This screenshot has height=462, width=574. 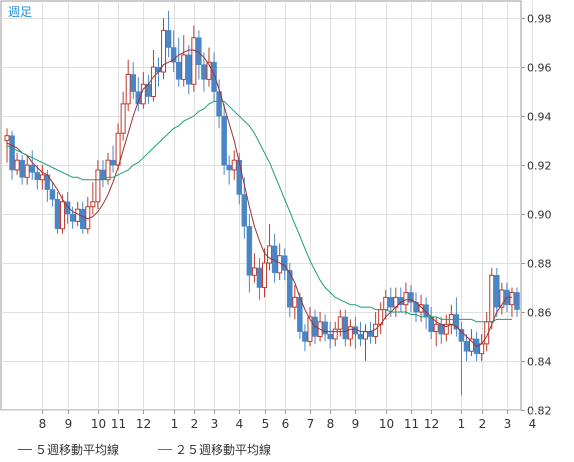 What do you see at coordinates (539, 166) in the screenshot?
I see `y-tick-label: 0.92` at bounding box center [539, 166].